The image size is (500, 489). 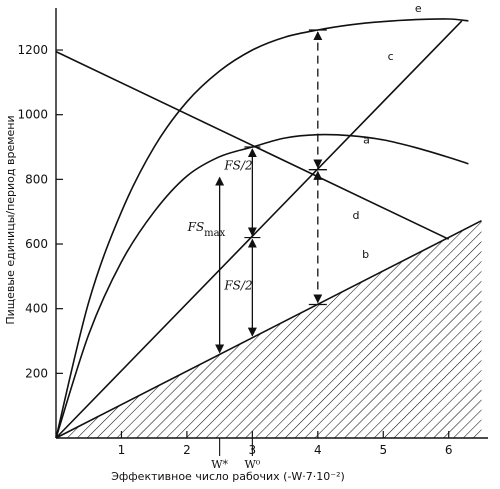 What do you see at coordinates (271, 191) in the screenshot?
I see `arrows-group` at bounding box center [271, 191].